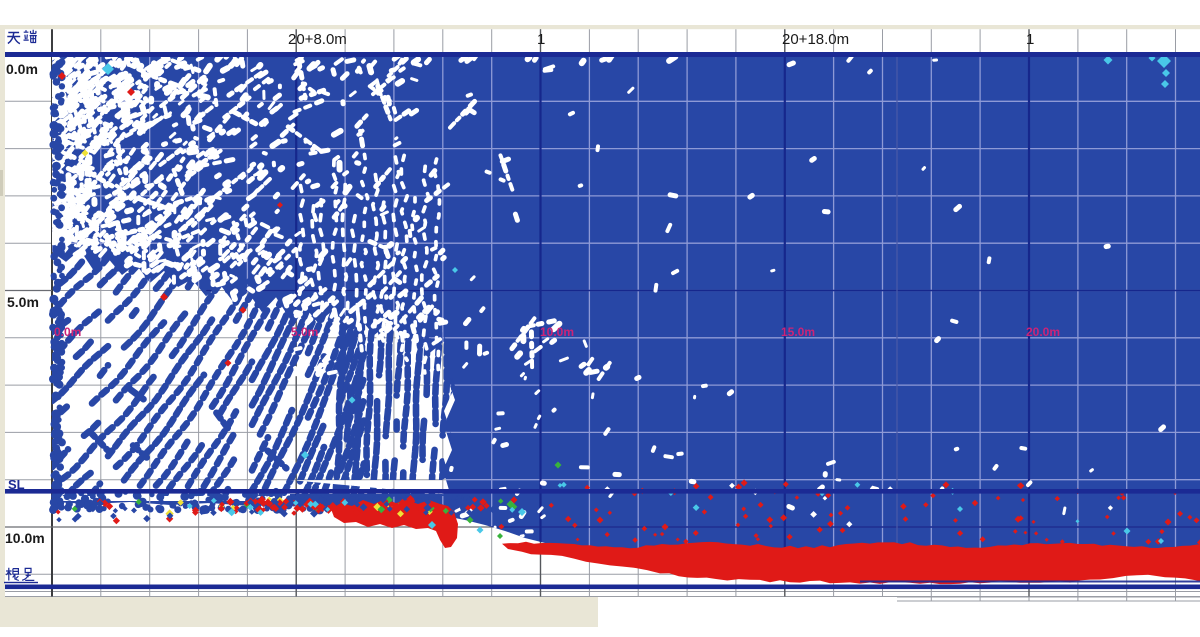 The image size is (1200, 637). Describe the element at coordinates (1043, 332) in the screenshot. I see `svg-text: 20.0m` at that location.